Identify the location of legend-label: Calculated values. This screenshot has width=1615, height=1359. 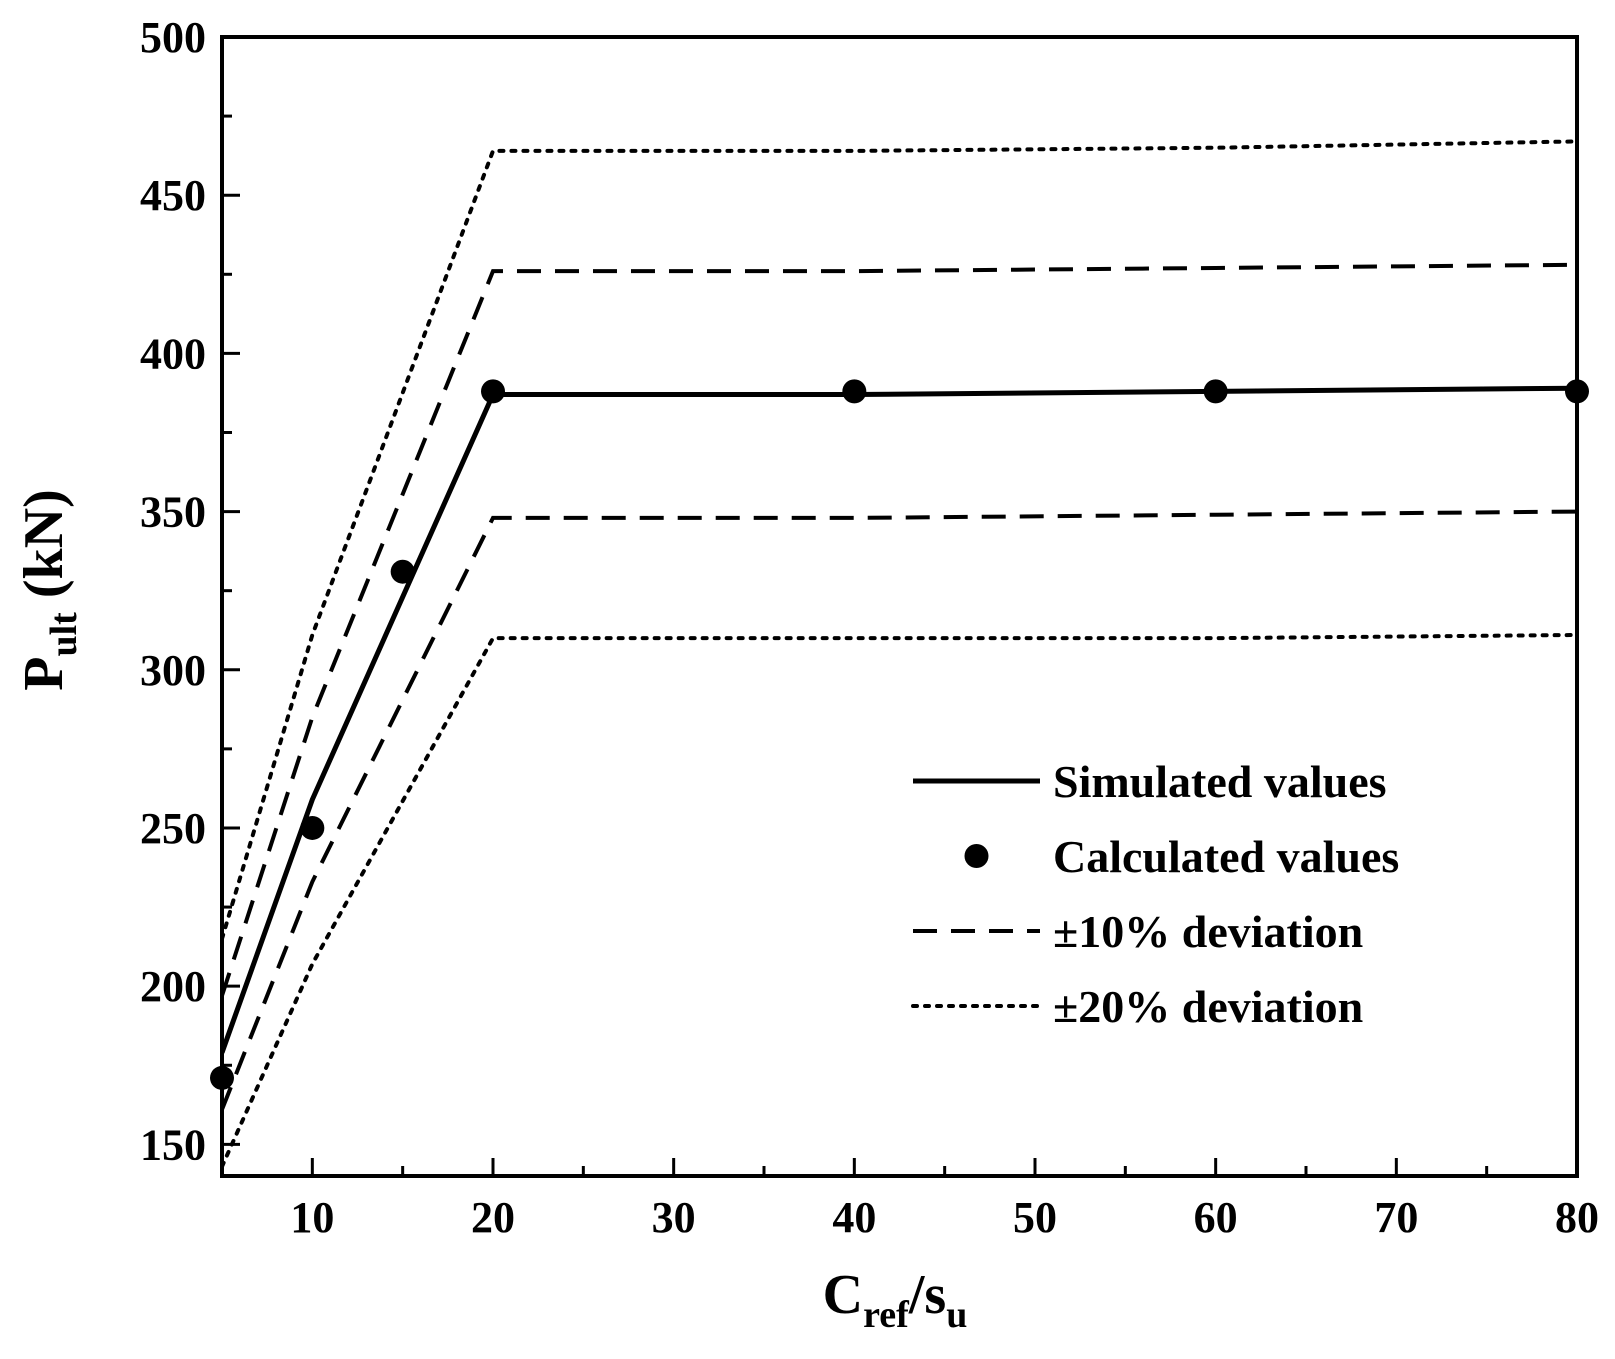
(1226, 856).